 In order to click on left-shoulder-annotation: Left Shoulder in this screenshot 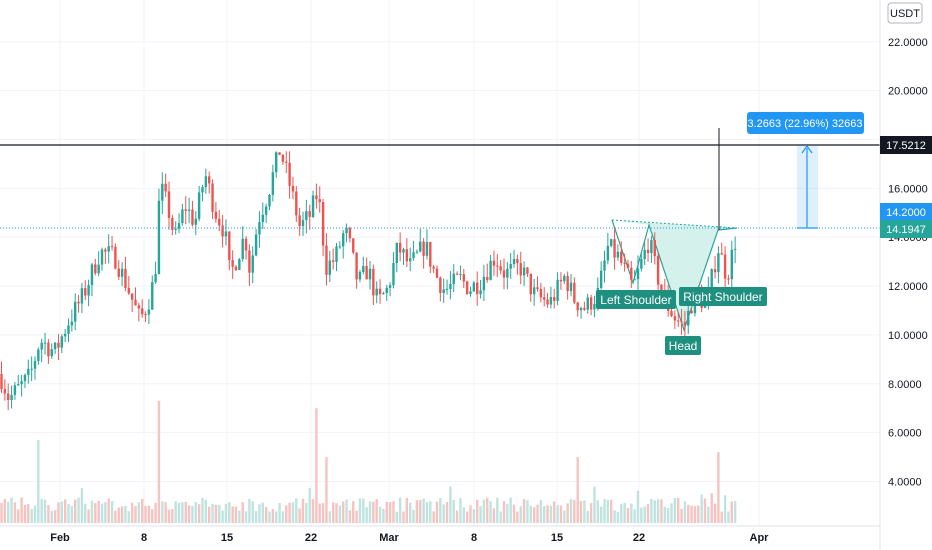, I will do `click(636, 299)`.